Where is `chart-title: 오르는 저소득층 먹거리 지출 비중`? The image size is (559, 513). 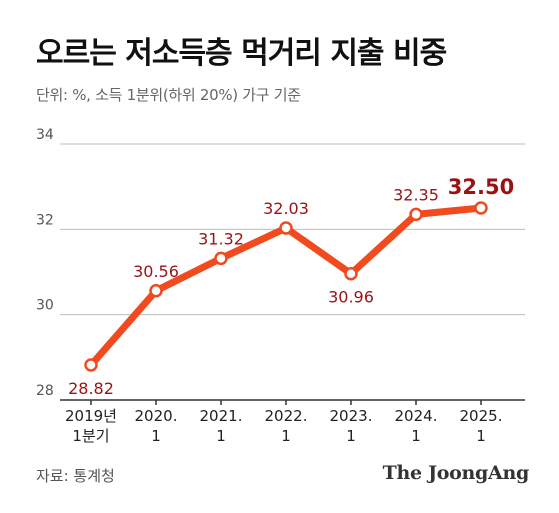 chart-title: 오르는 저소득층 먹거리 지출 비중 is located at coordinates (241, 53).